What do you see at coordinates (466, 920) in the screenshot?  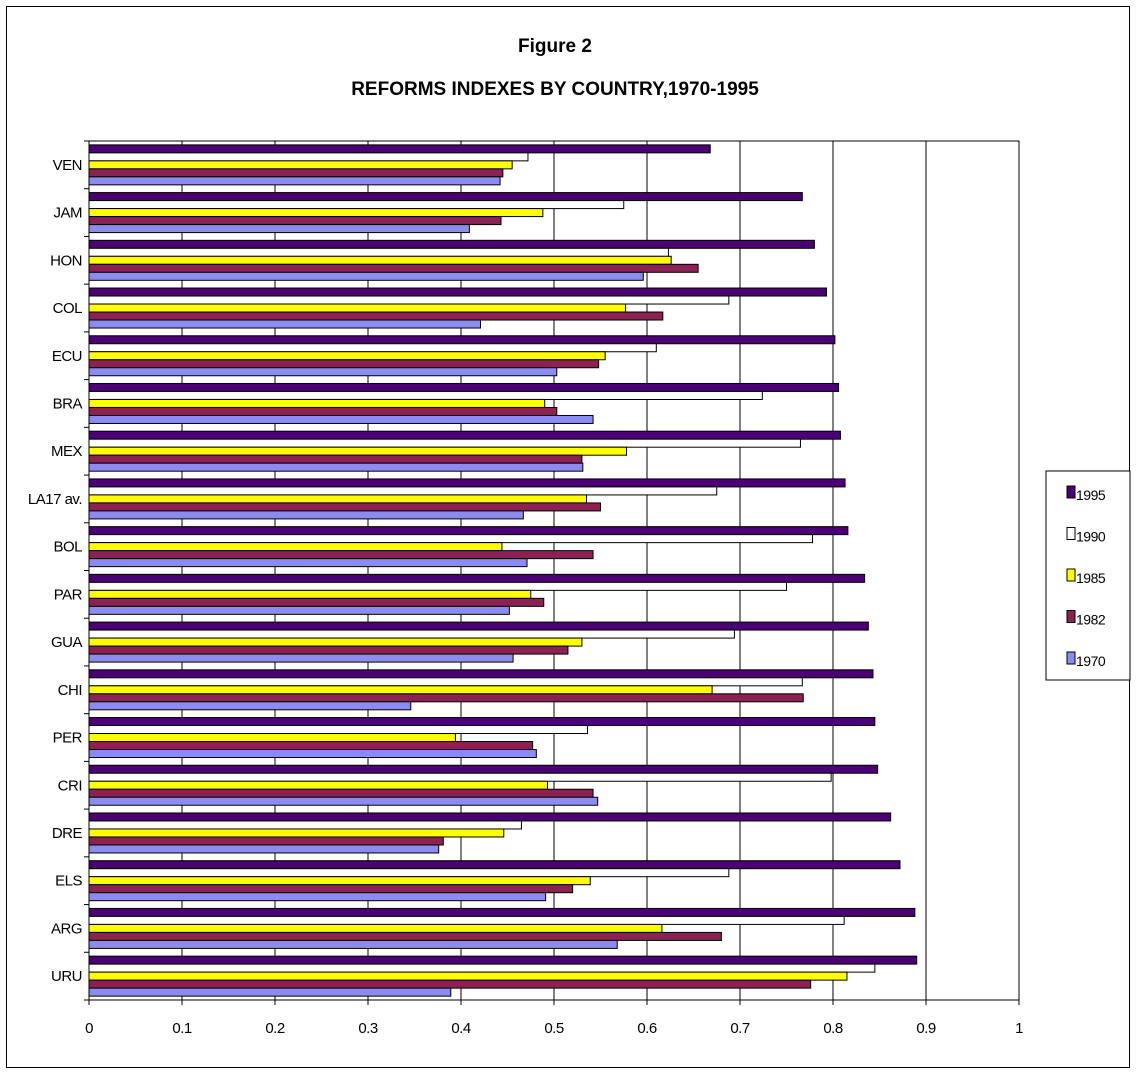 I see `bar-arg-1990` at bounding box center [466, 920].